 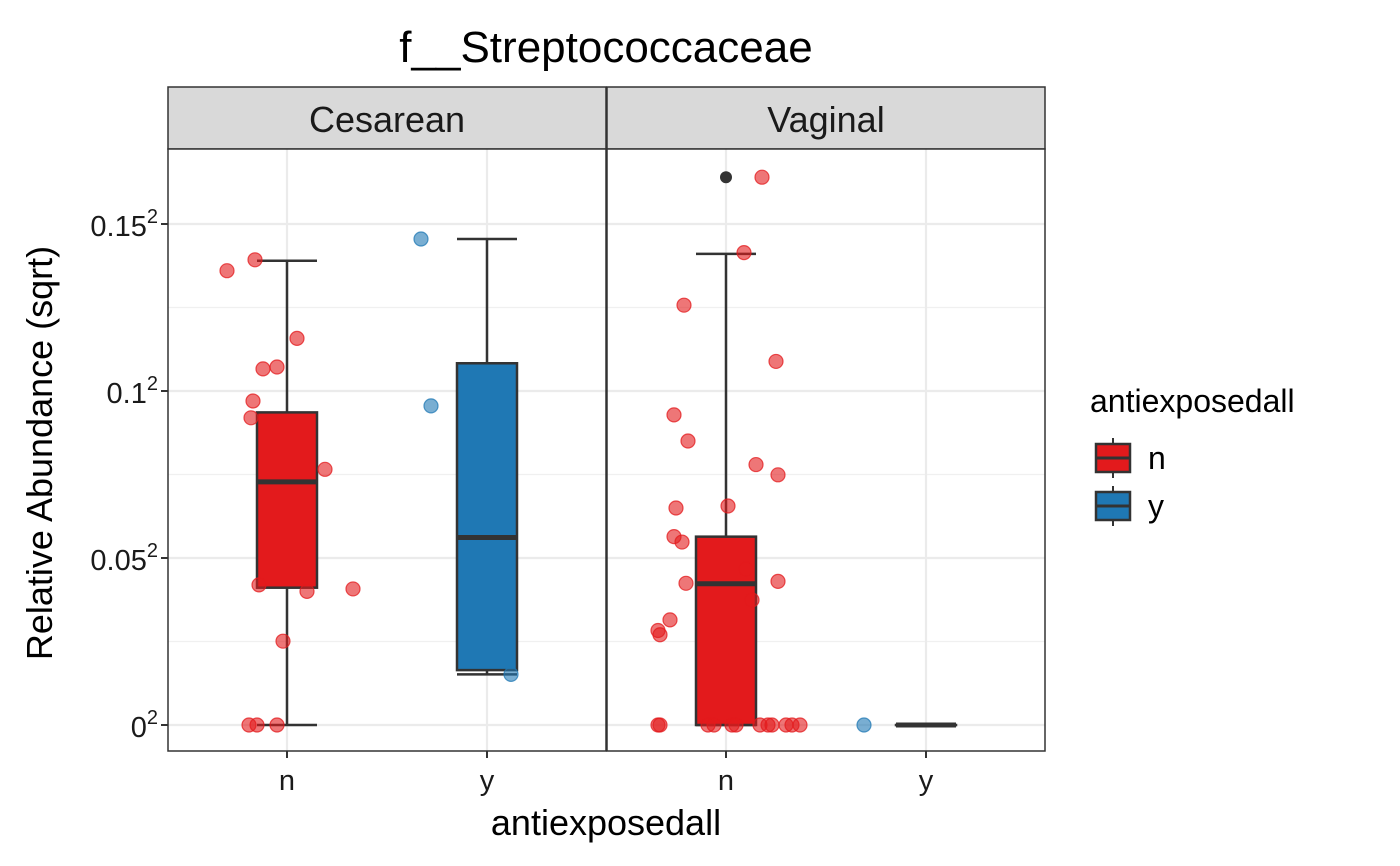 What do you see at coordinates (39, 453) in the screenshot?
I see `y-axis-title: Relative Abundance (sqrt)` at bounding box center [39, 453].